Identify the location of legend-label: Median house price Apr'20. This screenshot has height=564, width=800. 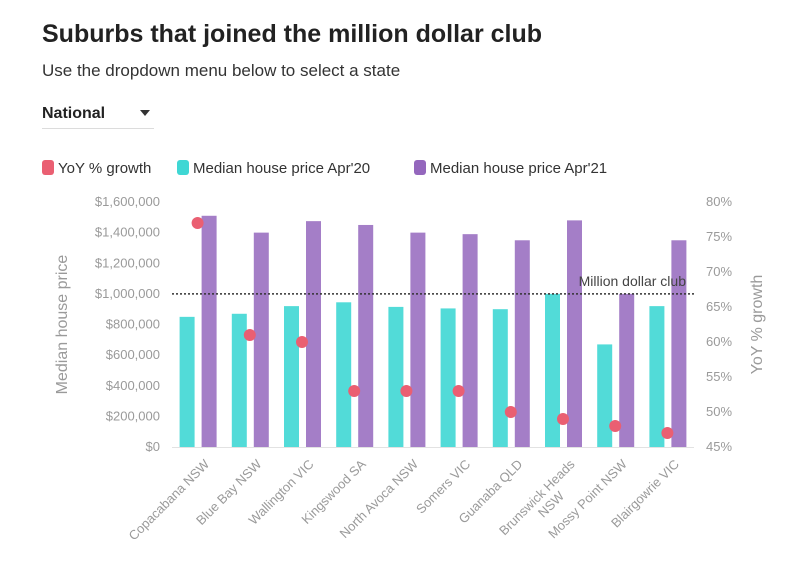
(281, 168).